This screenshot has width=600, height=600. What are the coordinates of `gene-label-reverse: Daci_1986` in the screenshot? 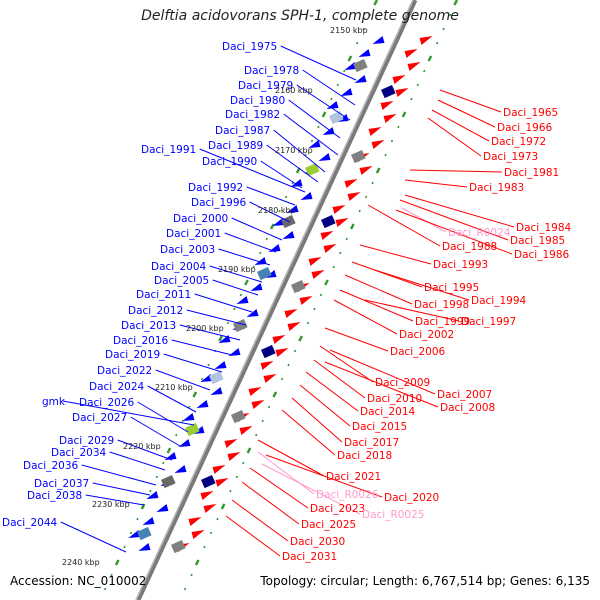 It's located at (542, 255).